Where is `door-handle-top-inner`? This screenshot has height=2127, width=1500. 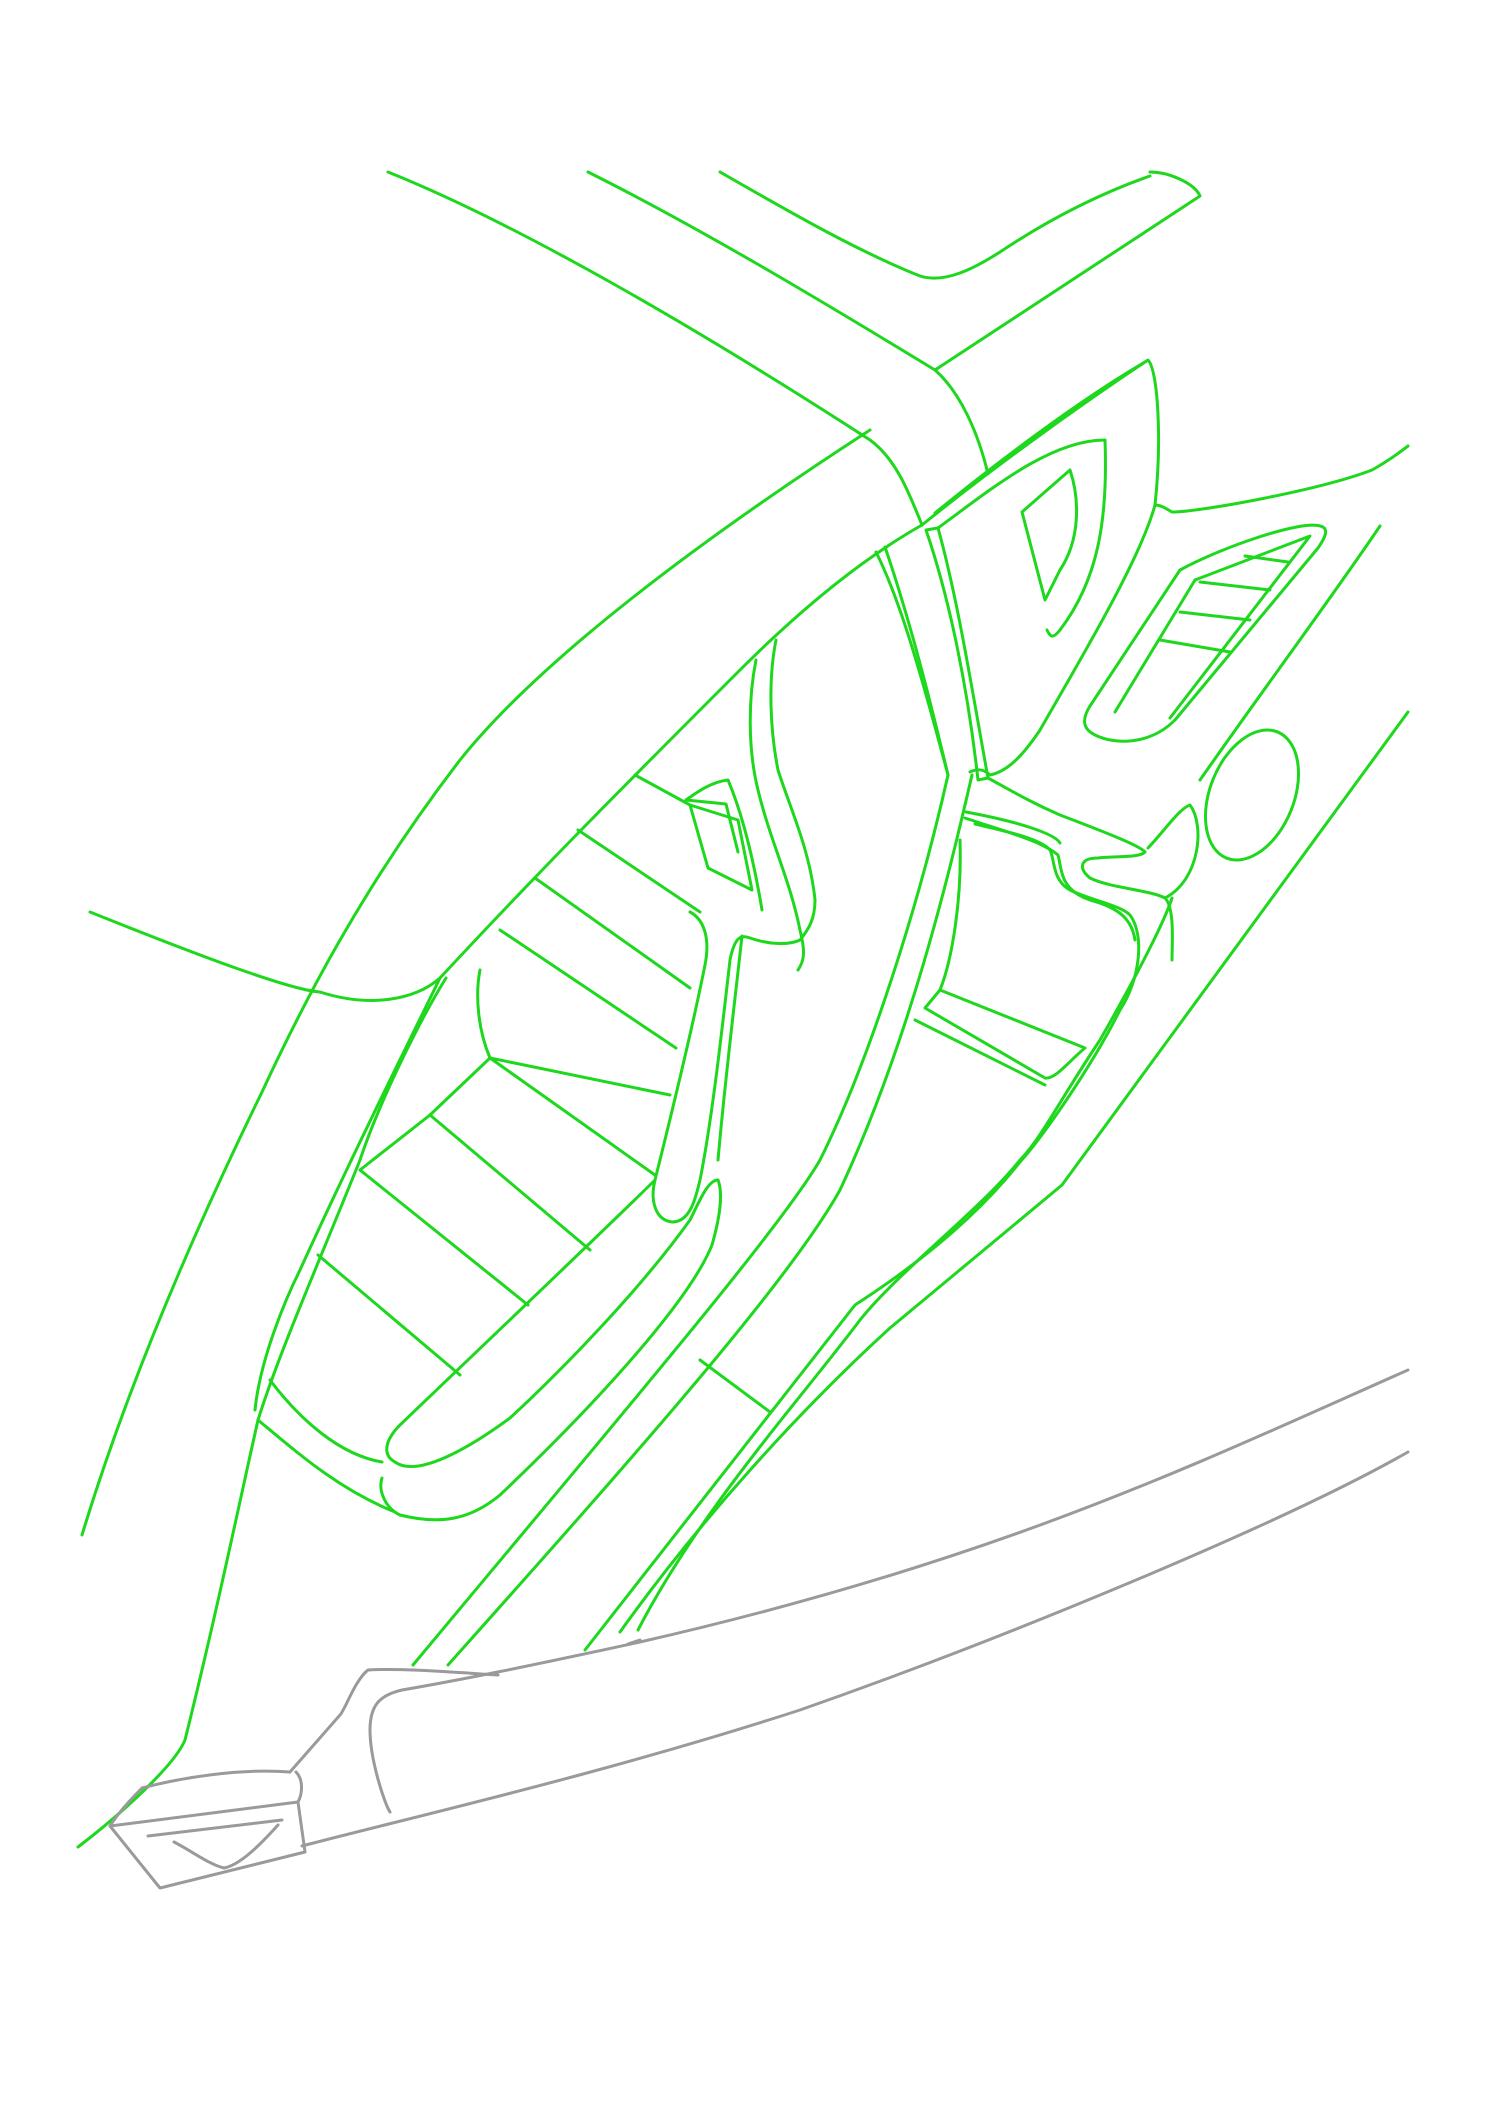
door-handle-top-inner is located at coordinates (721, 847).